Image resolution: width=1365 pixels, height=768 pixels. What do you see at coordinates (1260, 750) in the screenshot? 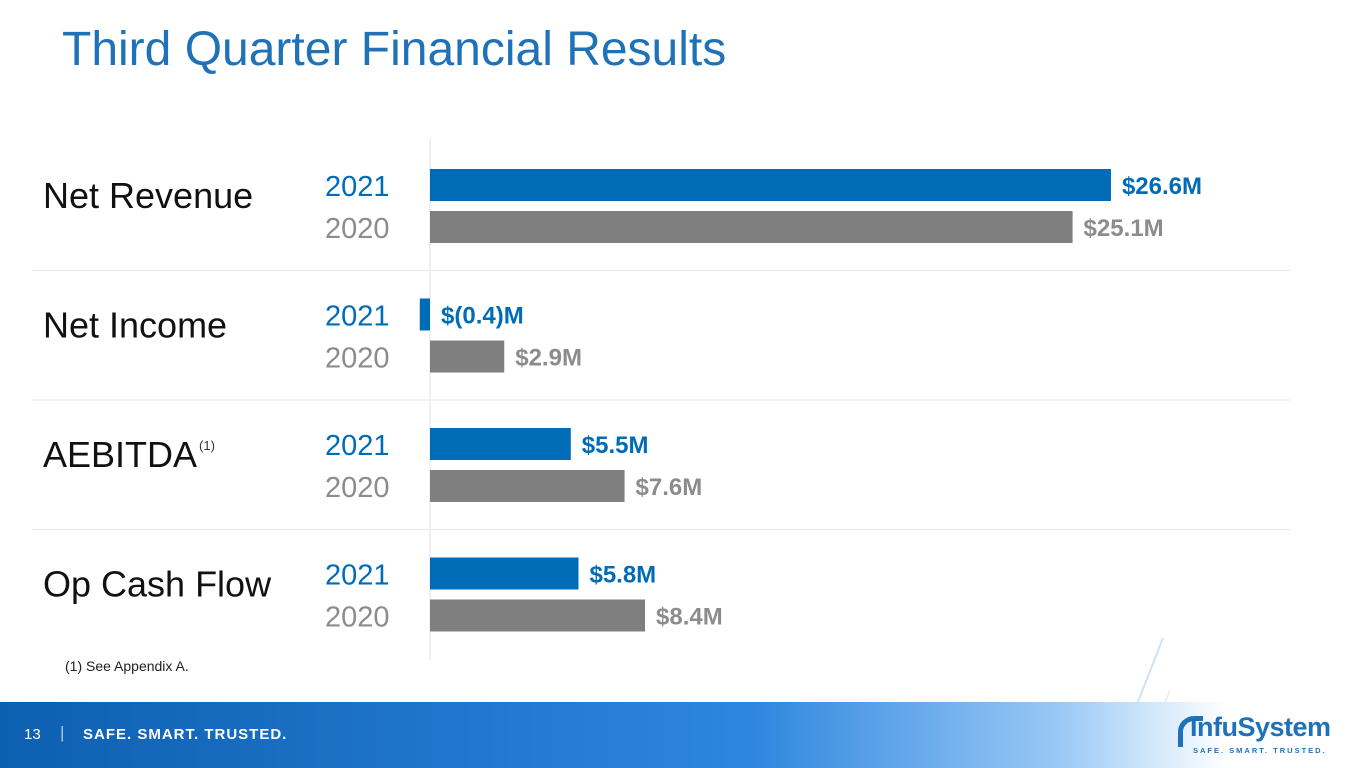
I see `logo-tagline: SAFE. SMART. TRUSTED.` at bounding box center [1260, 750].